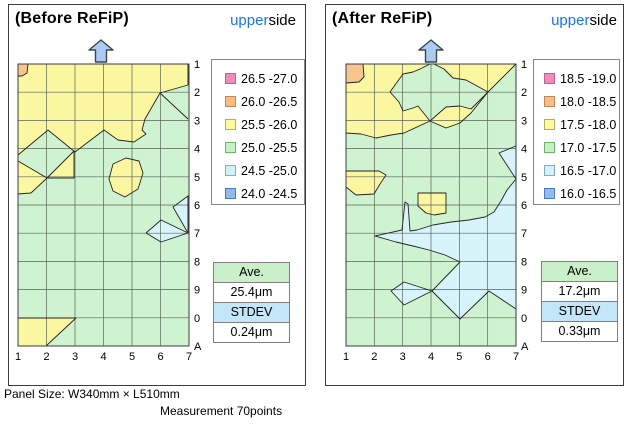  I want to click on region-outline-yellow-top-band, so click(103, 109).